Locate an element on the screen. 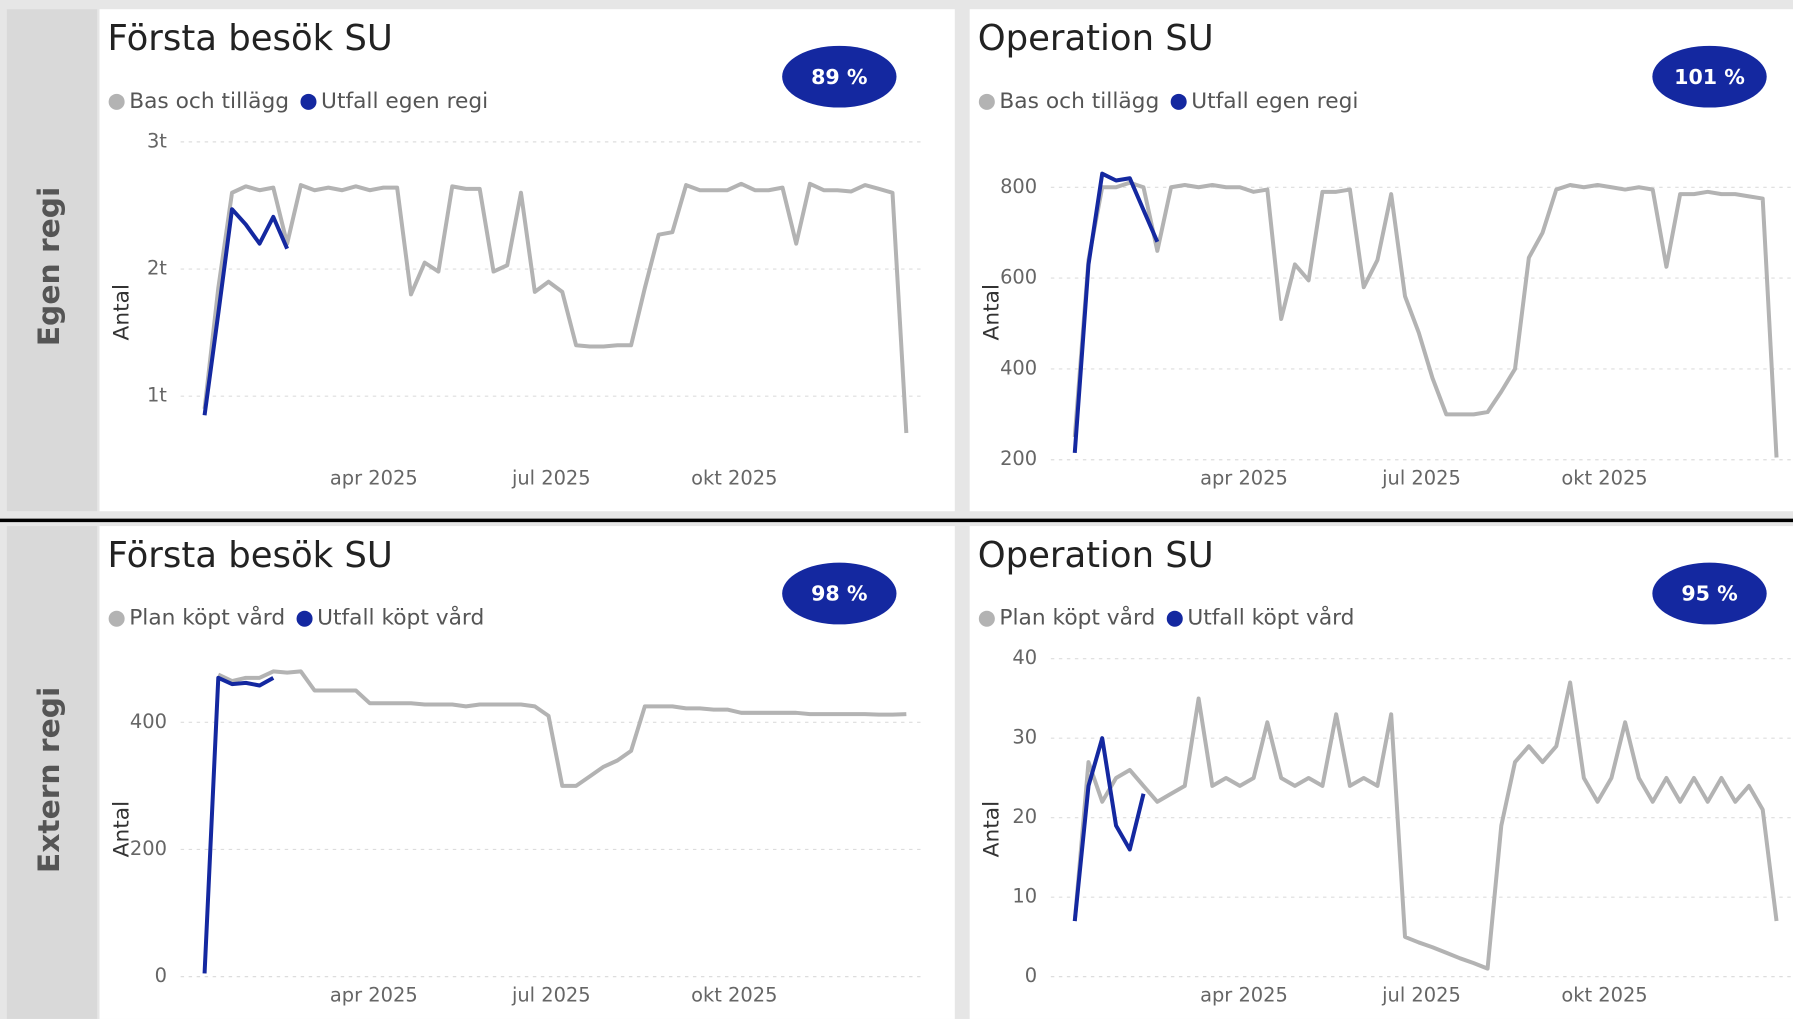 Image resolution: width=1793 pixels, height=1019 pixels. kpi-label: 98 % is located at coordinates (839, 594).